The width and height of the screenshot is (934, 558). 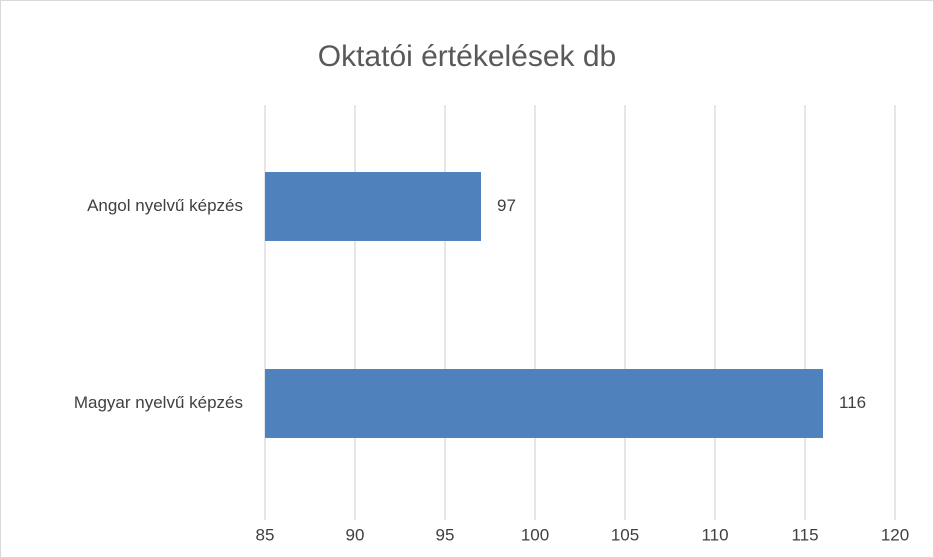 I want to click on data-label: 97, so click(x=506, y=205).